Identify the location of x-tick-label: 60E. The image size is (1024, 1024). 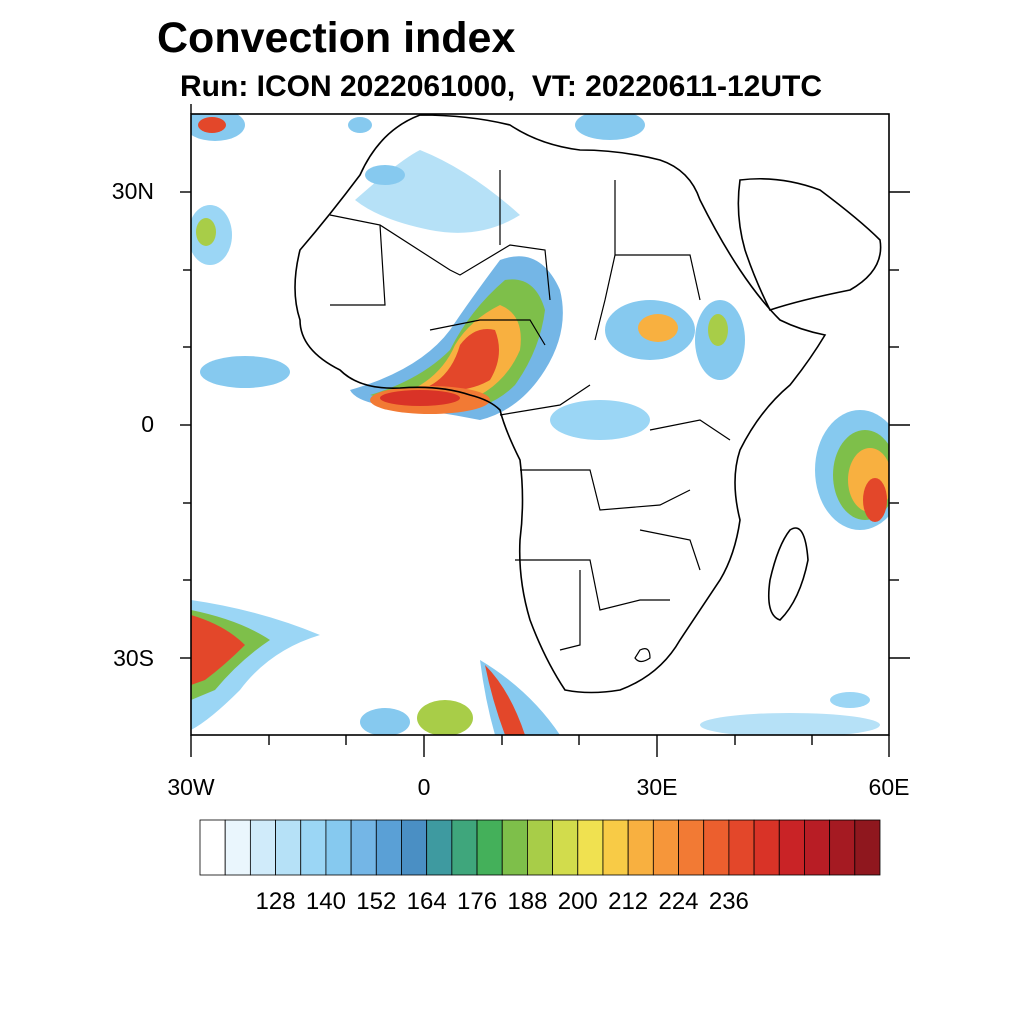
(889, 787).